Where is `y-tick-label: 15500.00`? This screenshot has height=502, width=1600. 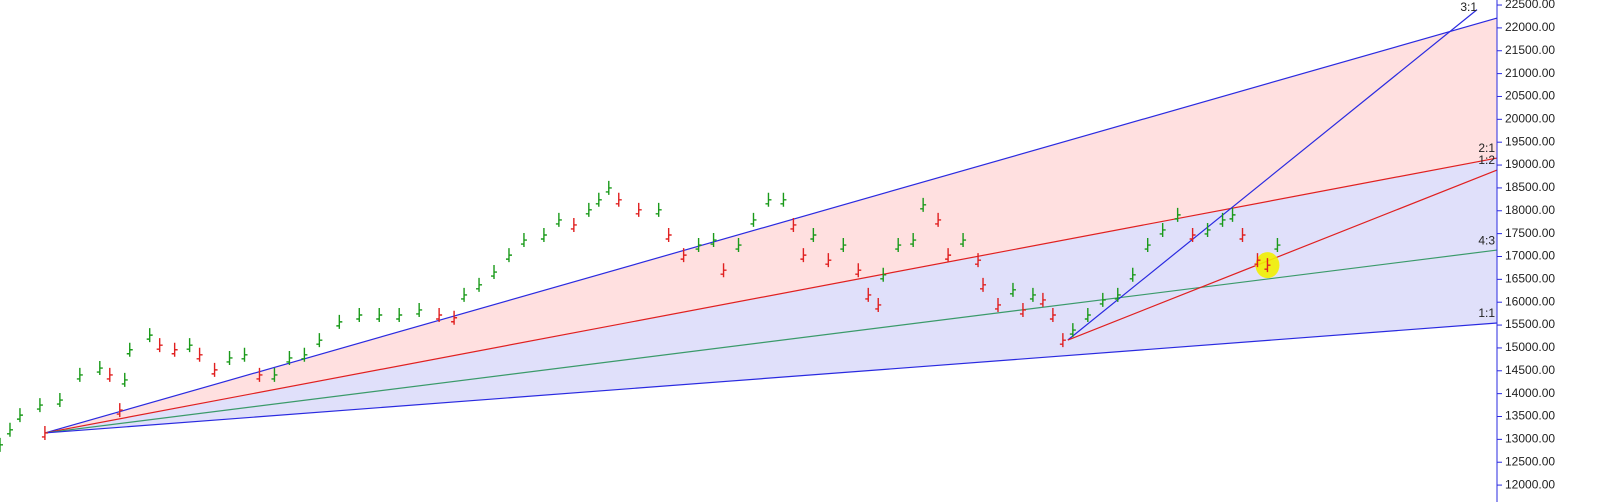
y-tick-label: 15500.00 is located at coordinates (1530, 324).